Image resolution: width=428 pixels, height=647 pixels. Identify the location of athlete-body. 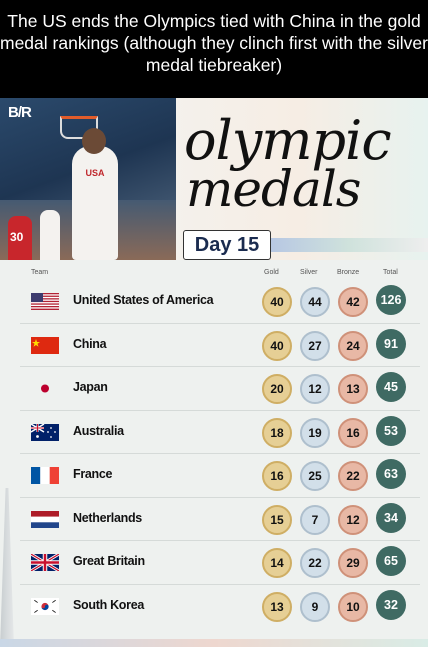
(95, 203).